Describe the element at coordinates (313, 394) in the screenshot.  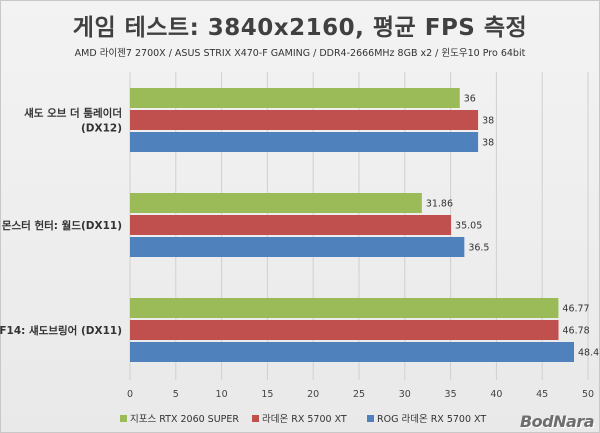
I see `x-tick-label: 20` at that location.